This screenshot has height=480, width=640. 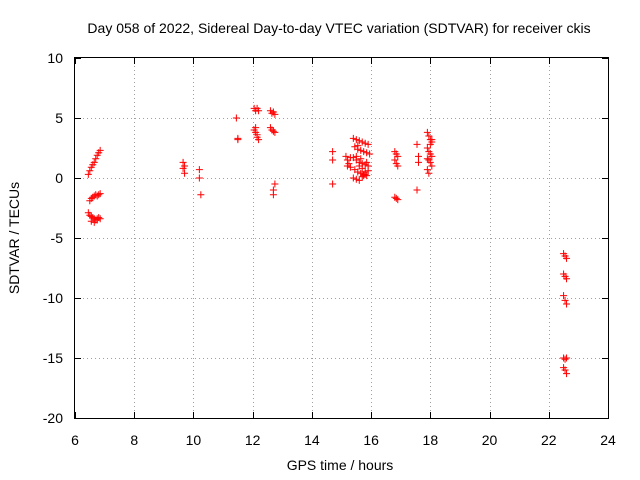 I want to click on x-tick-label: 8, so click(x=134, y=440).